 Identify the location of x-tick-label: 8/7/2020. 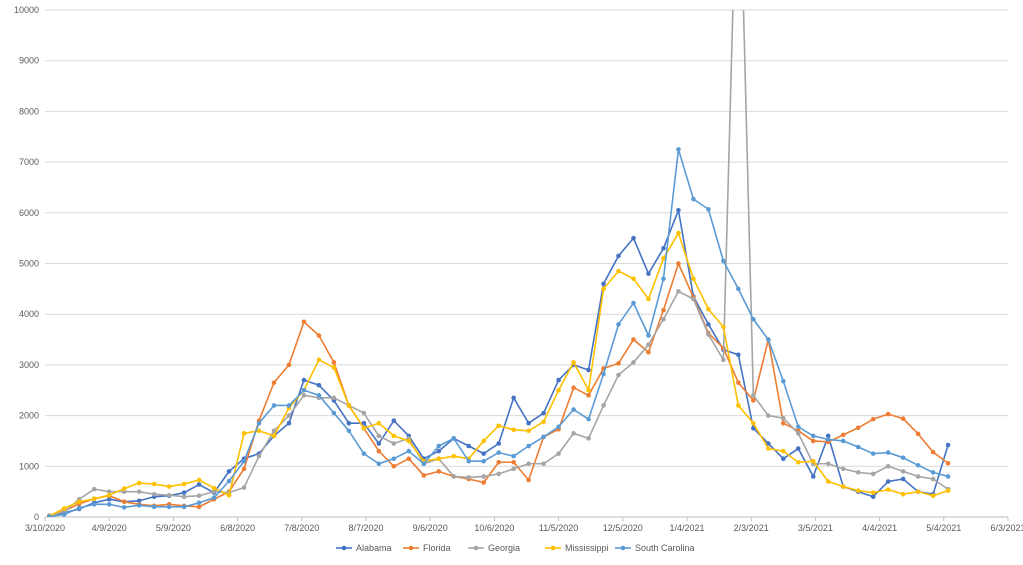
(365, 528).